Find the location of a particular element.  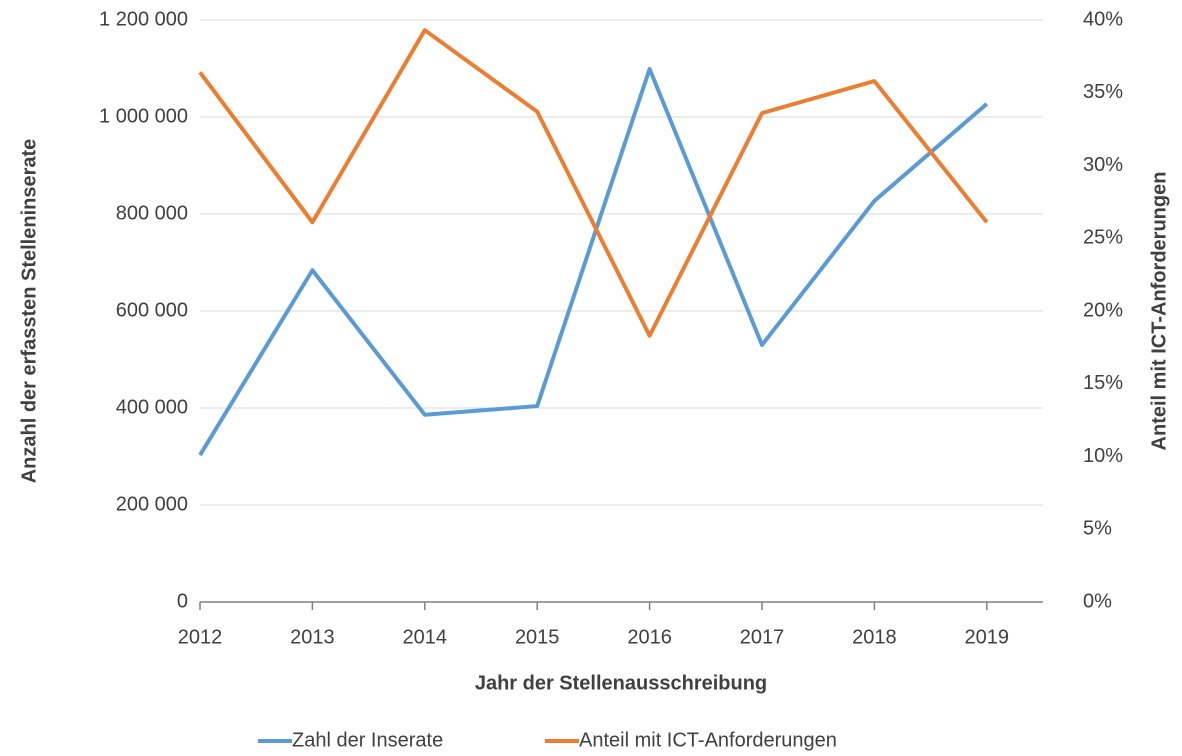

y-tick-label: 200 000 is located at coordinates (152, 504).